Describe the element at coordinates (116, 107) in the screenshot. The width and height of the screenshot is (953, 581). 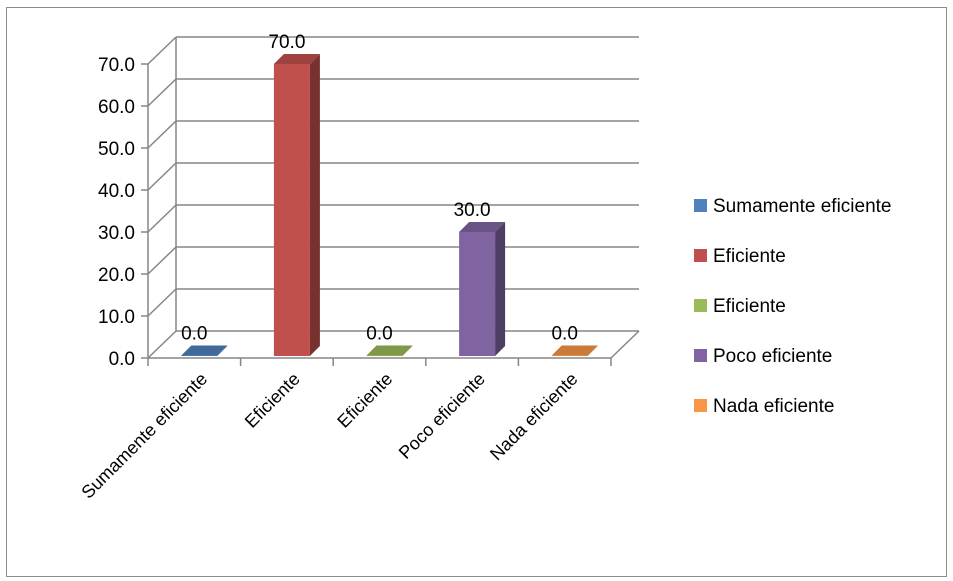
I see `y-tick-label: 60.0` at that location.